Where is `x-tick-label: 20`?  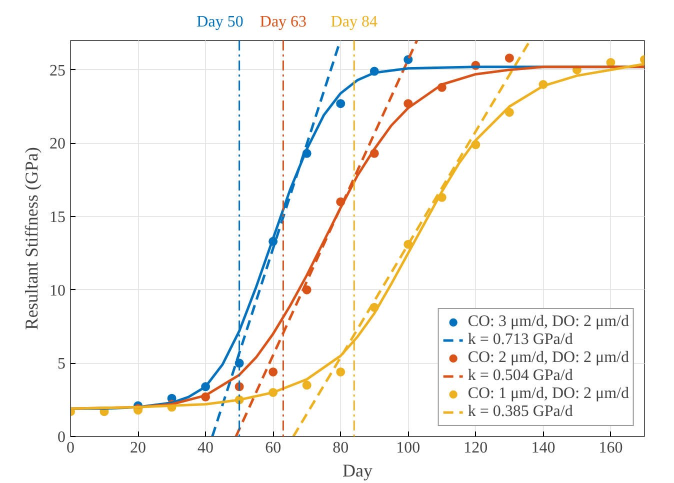 x-tick-label: 20 is located at coordinates (138, 448).